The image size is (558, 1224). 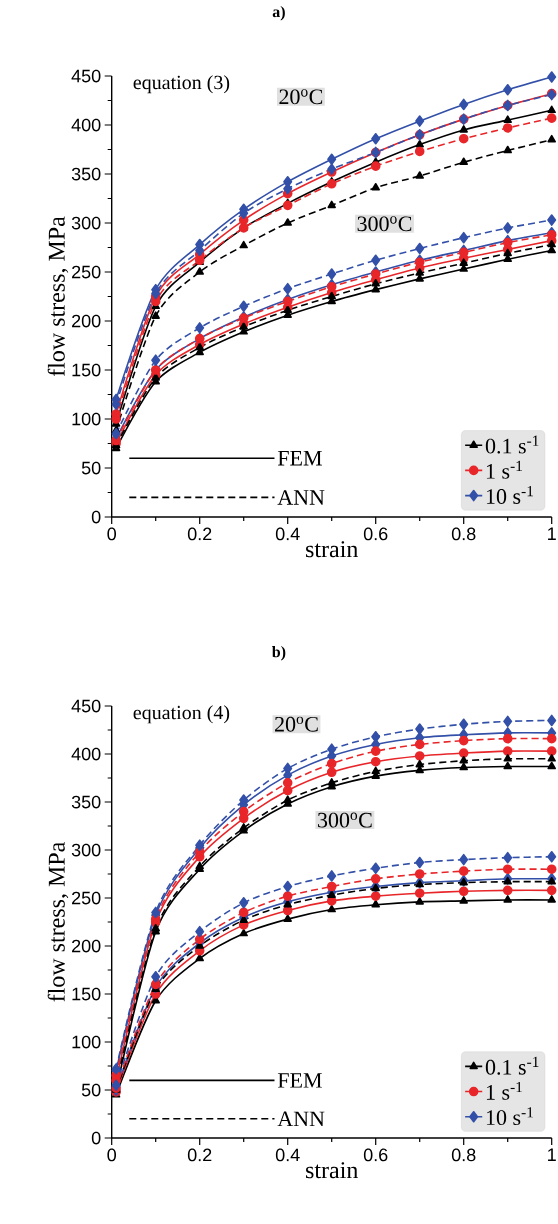 What do you see at coordinates (181, 714) in the screenshot?
I see `annotation: equation (4)` at bounding box center [181, 714].